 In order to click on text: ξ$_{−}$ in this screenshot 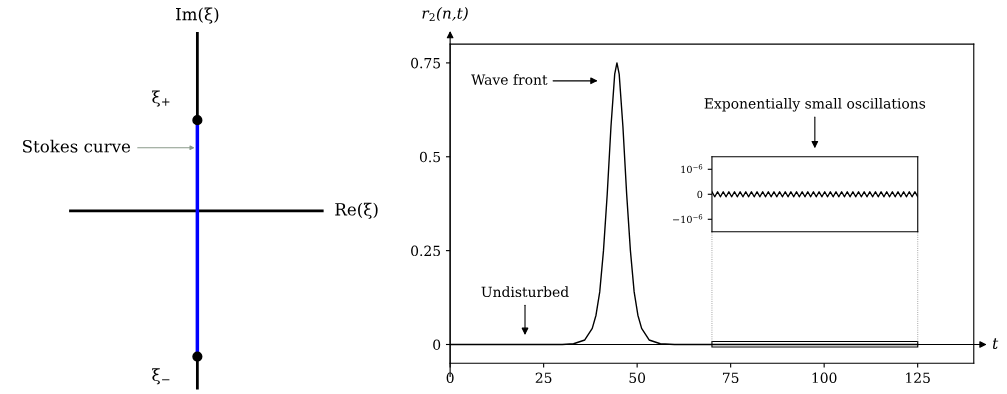, I will do `click(161, 376)`.